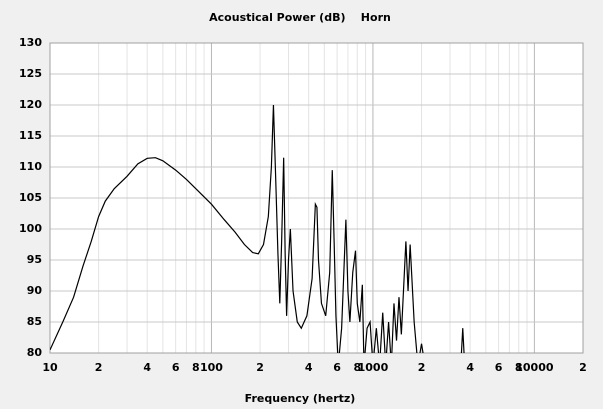  What do you see at coordinates (30, 73) in the screenshot?
I see `y-tick-label: 125` at bounding box center [30, 73].